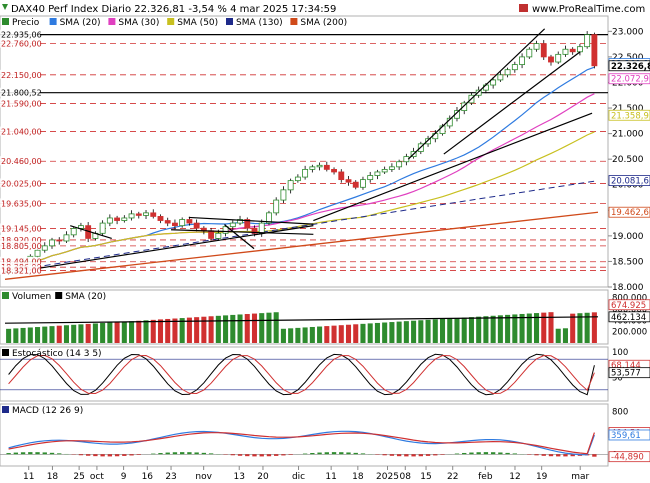  I want to click on level-label: 21.800,52, so click(21, 93).